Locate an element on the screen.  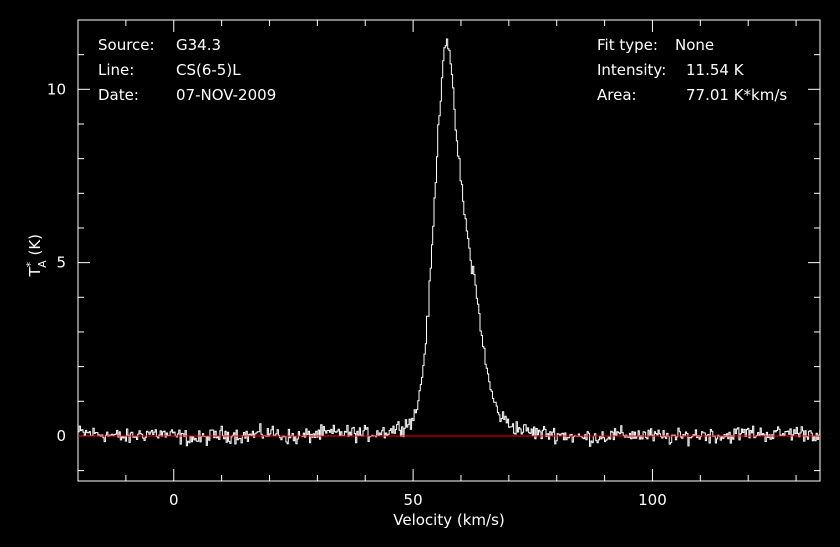
x-tick-label: 100 is located at coordinates (652, 500).